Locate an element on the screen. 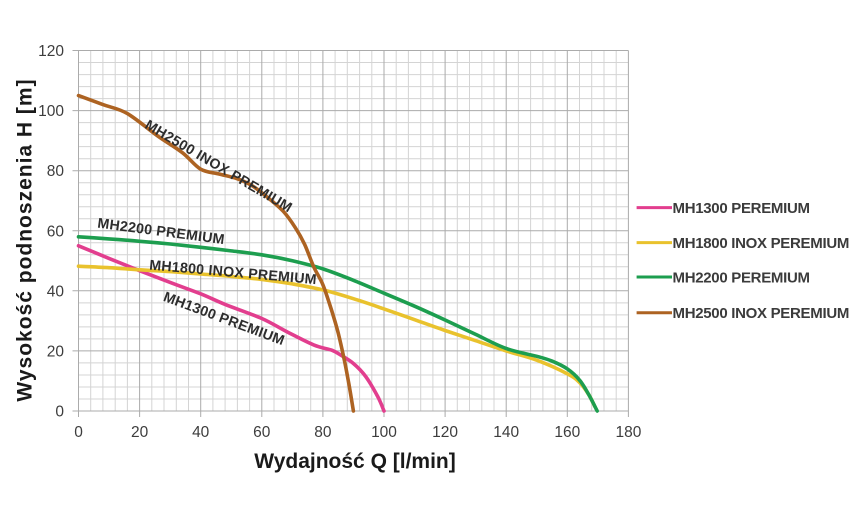 The image size is (854, 508). svg-text: Wydajność Q [l/min] is located at coordinates (354, 461).